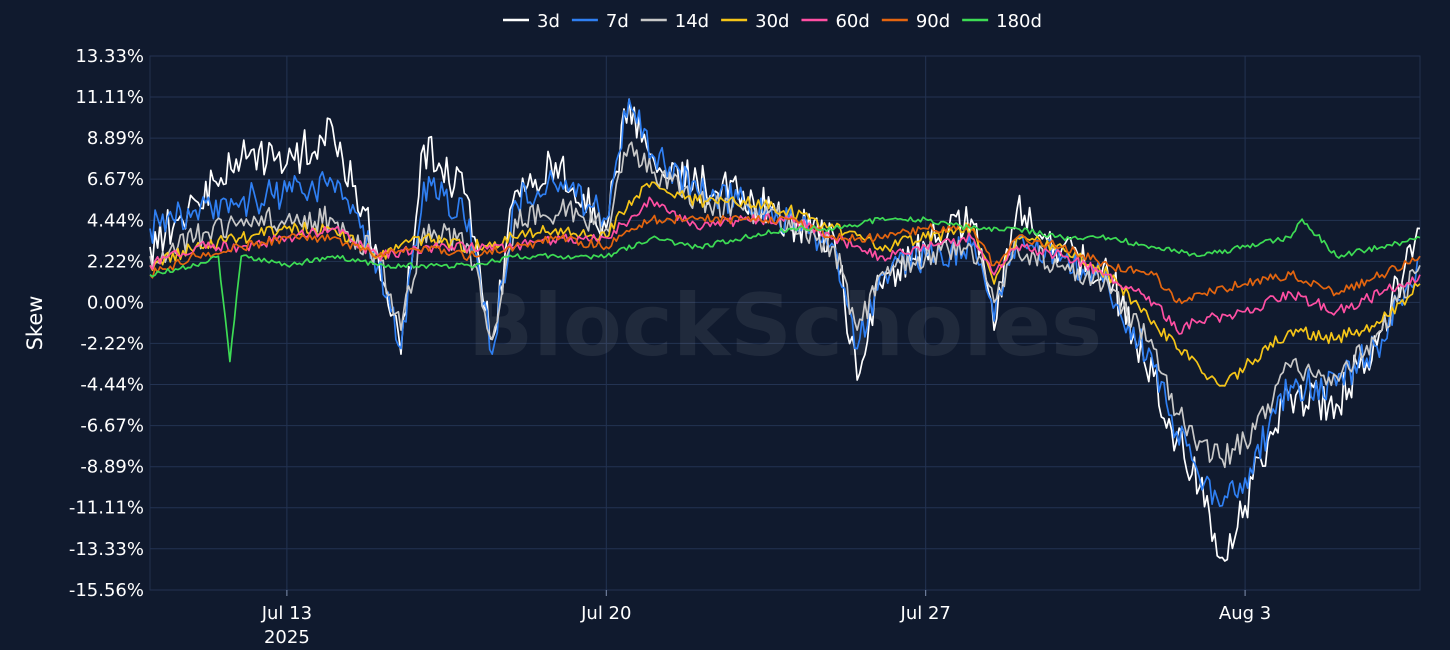 The image size is (1450, 650). Describe the element at coordinates (115, 179) in the screenshot. I see `y-tick-label: 6.67%` at that location.